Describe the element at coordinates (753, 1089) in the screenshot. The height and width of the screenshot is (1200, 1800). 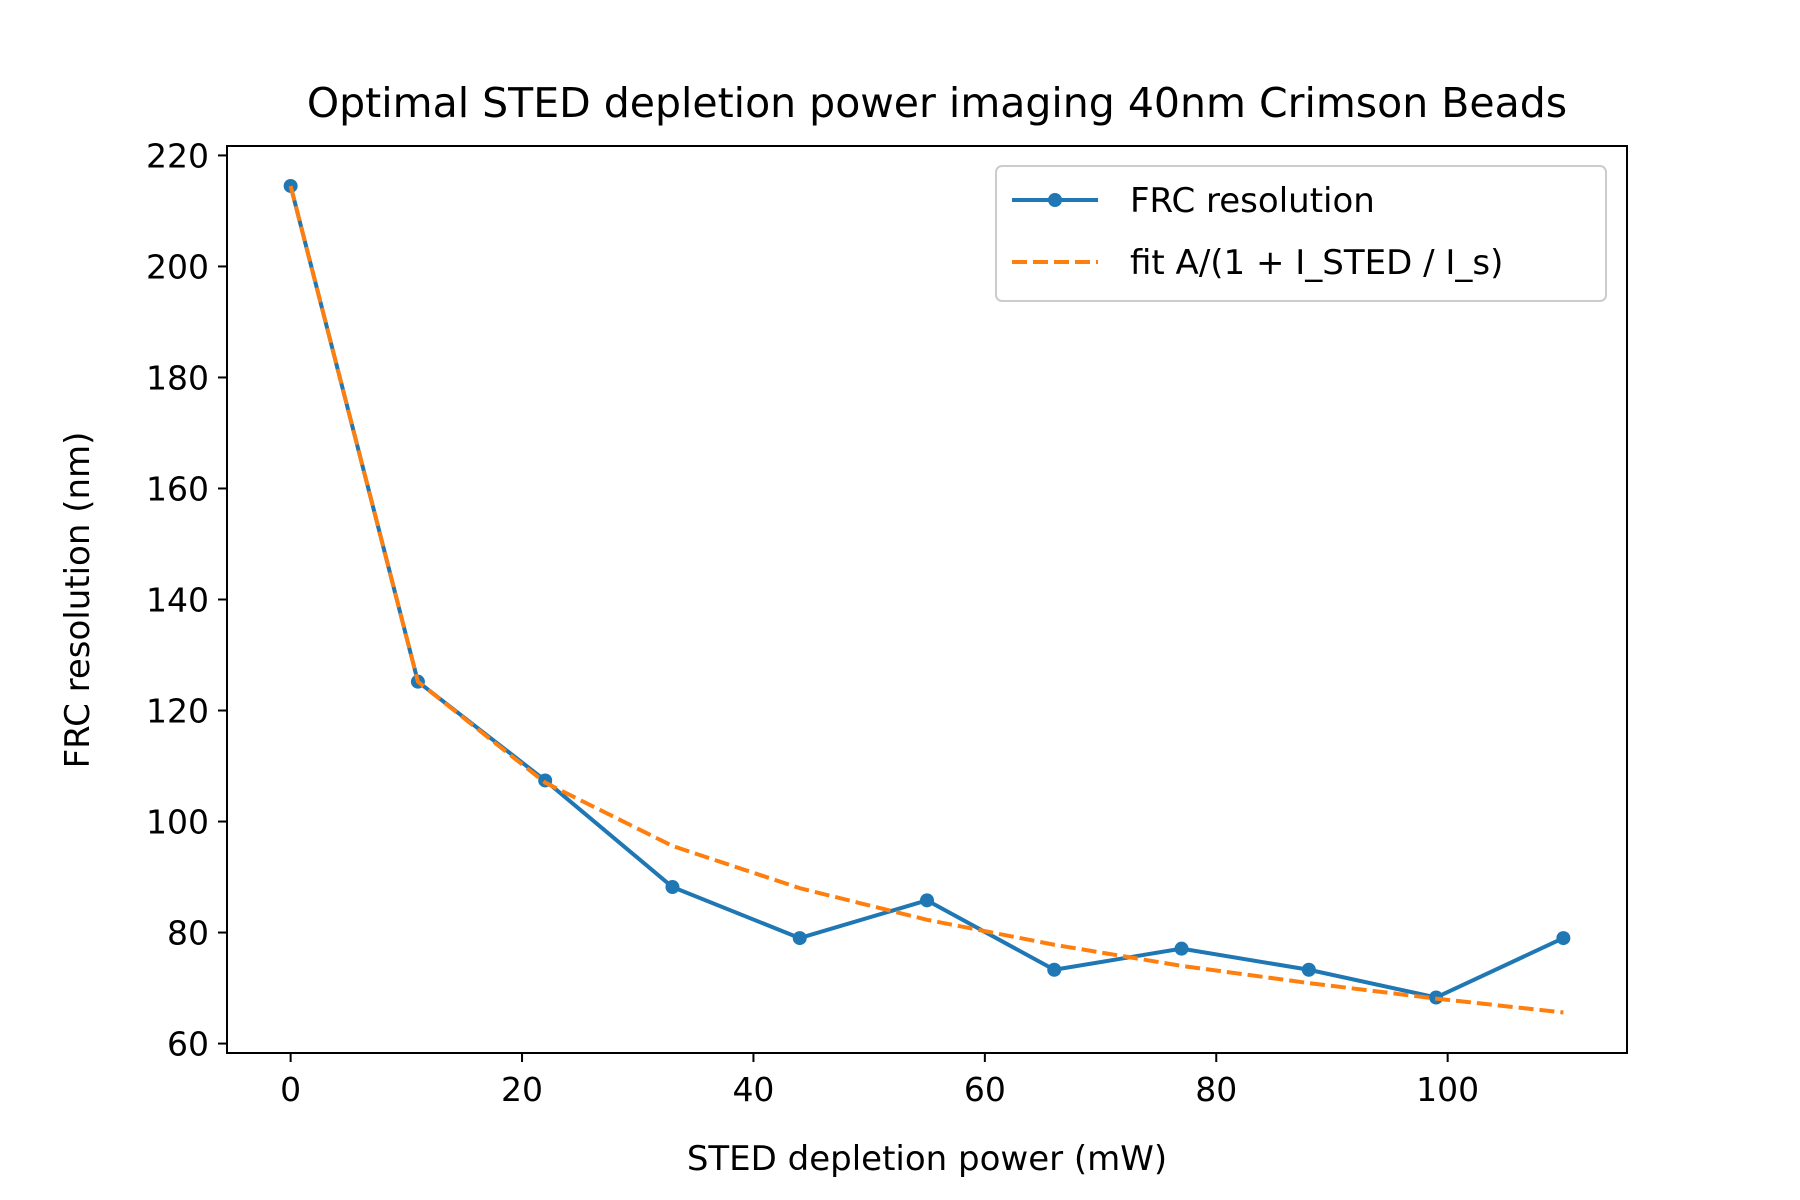
I see `x-tick-label: 40` at that location.